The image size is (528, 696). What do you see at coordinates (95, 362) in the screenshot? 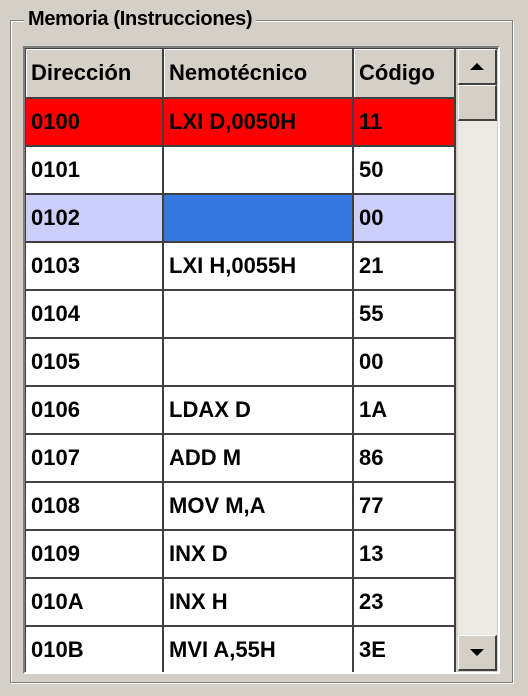
I see `cell-address: 0105` at bounding box center [95, 362].